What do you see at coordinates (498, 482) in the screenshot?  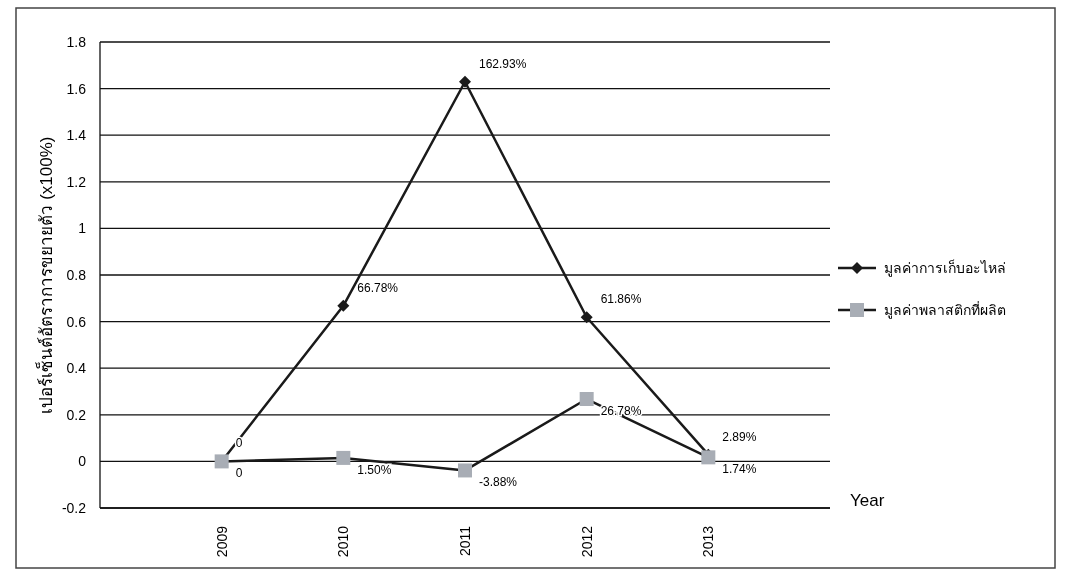 I see `data-label: -3.88%` at bounding box center [498, 482].